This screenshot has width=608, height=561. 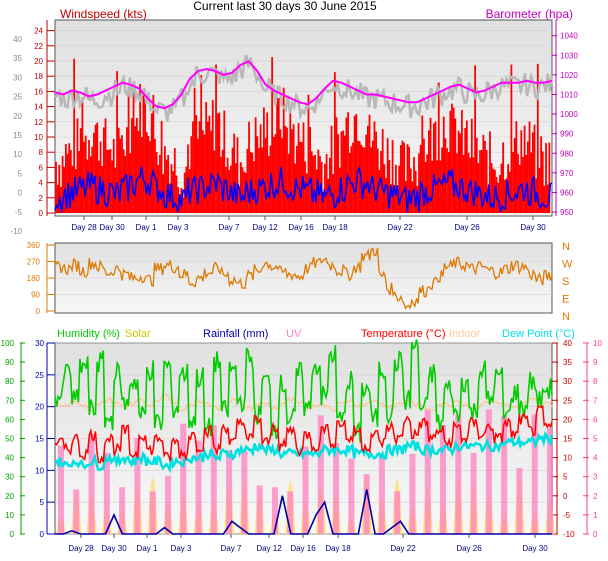 What do you see at coordinates (567, 419) in the screenshot?
I see `temp-tick-label: 20` at bounding box center [567, 419].